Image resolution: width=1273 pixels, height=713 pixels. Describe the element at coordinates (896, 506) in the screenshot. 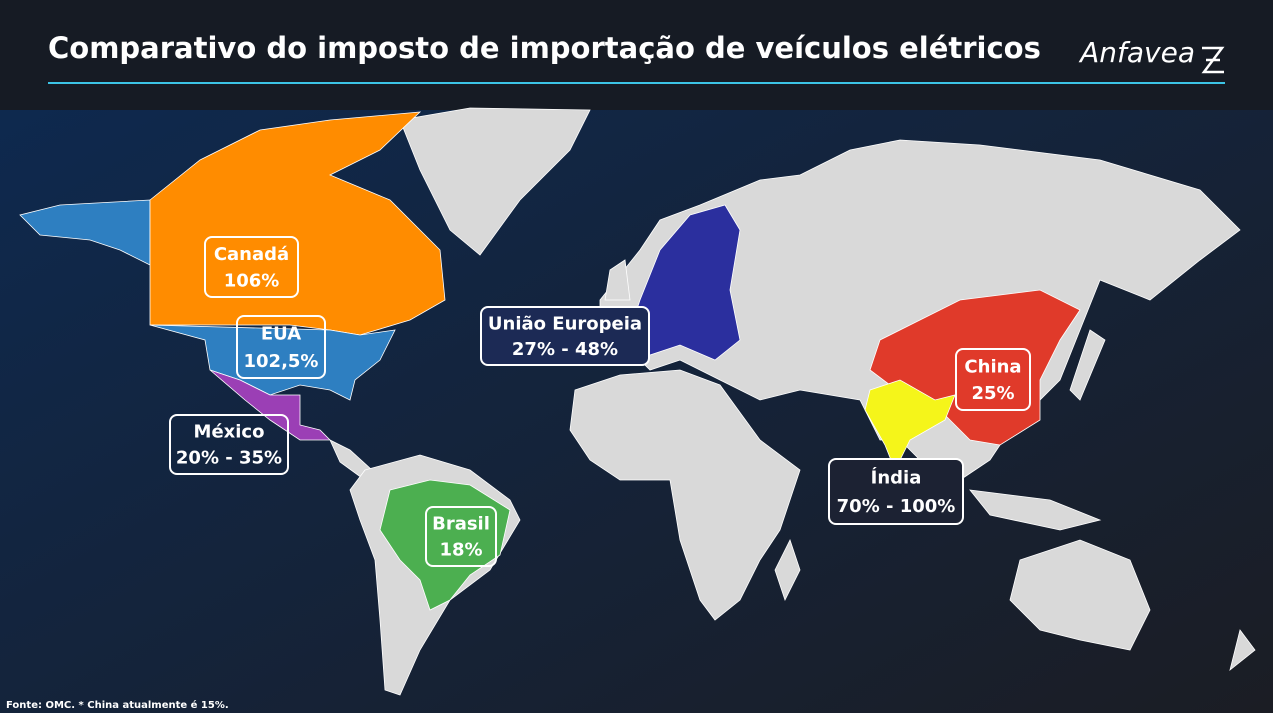

I see `region-rate: 70% - 100%` at that location.